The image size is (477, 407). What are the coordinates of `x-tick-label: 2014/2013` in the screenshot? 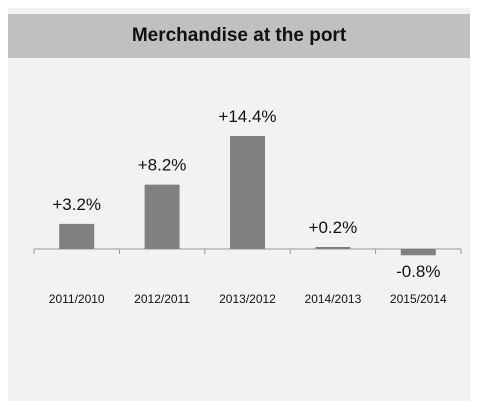 It's located at (333, 299).